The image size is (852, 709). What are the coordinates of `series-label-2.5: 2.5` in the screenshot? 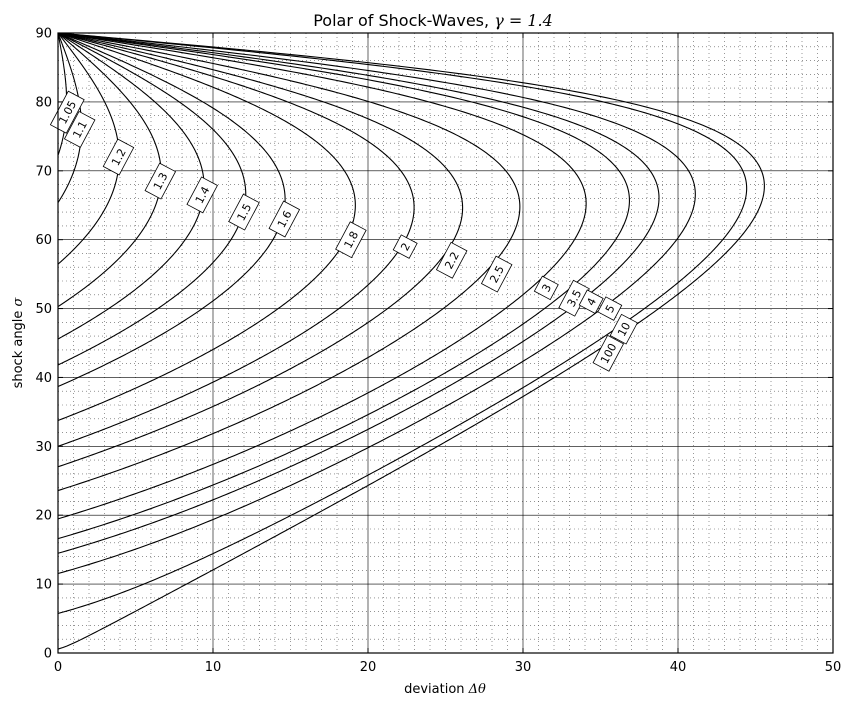 It's located at (496, 274).